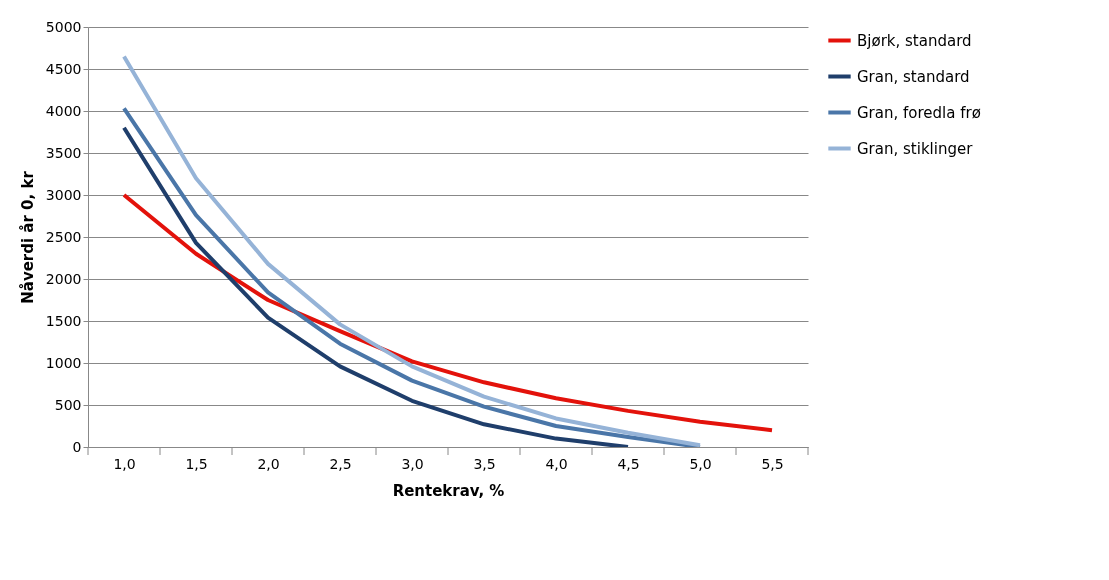 This screenshot has height=580, width=1109. What do you see at coordinates (63, 278) in the screenshot?
I see `y-tick-label: 2000` at bounding box center [63, 278].